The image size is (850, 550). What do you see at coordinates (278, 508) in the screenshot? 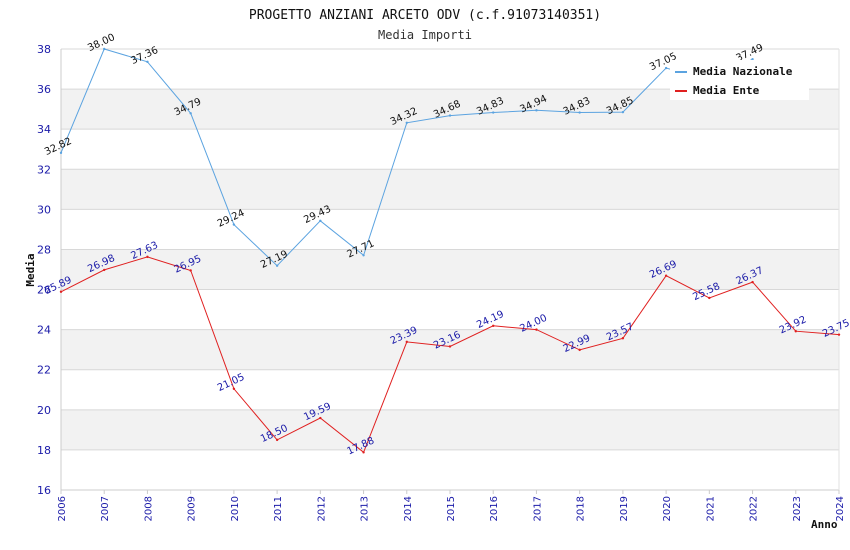
I see `x-tick-label: 2011` at bounding box center [278, 508].